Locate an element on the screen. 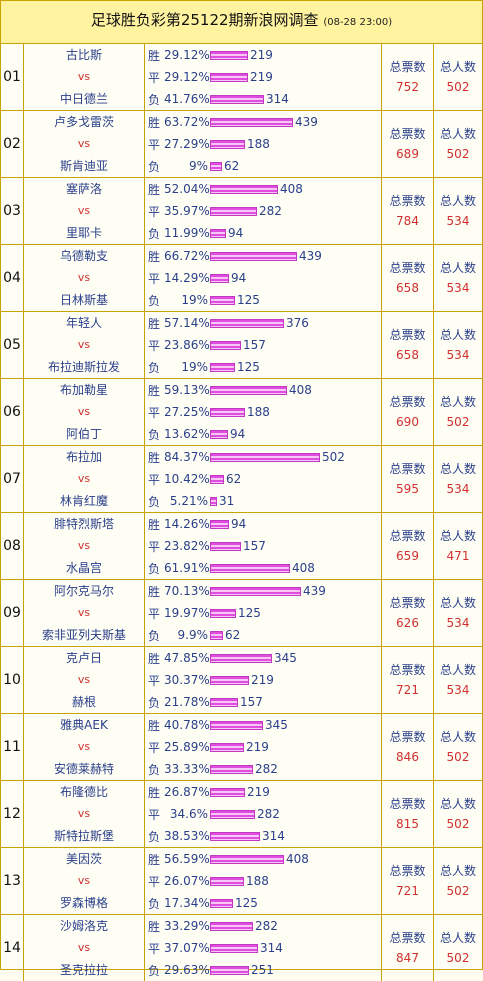 This screenshot has height=981, width=483. away-team: 斯特拉斯堡 is located at coordinates (83, 836).